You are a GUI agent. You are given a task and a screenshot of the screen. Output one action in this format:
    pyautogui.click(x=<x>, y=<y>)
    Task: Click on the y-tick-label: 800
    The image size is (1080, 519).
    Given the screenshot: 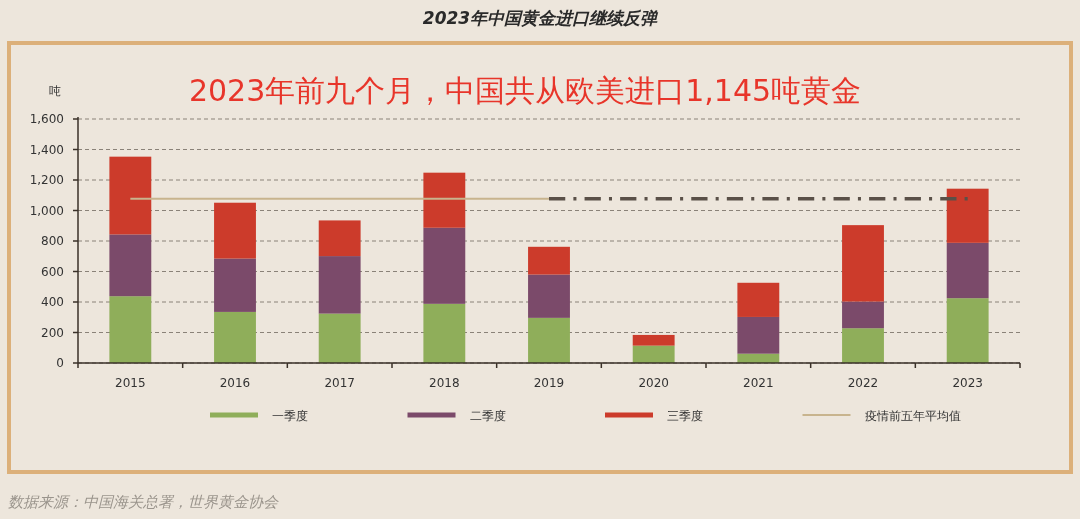 What is the action you would take?
    pyautogui.click(x=52, y=241)
    